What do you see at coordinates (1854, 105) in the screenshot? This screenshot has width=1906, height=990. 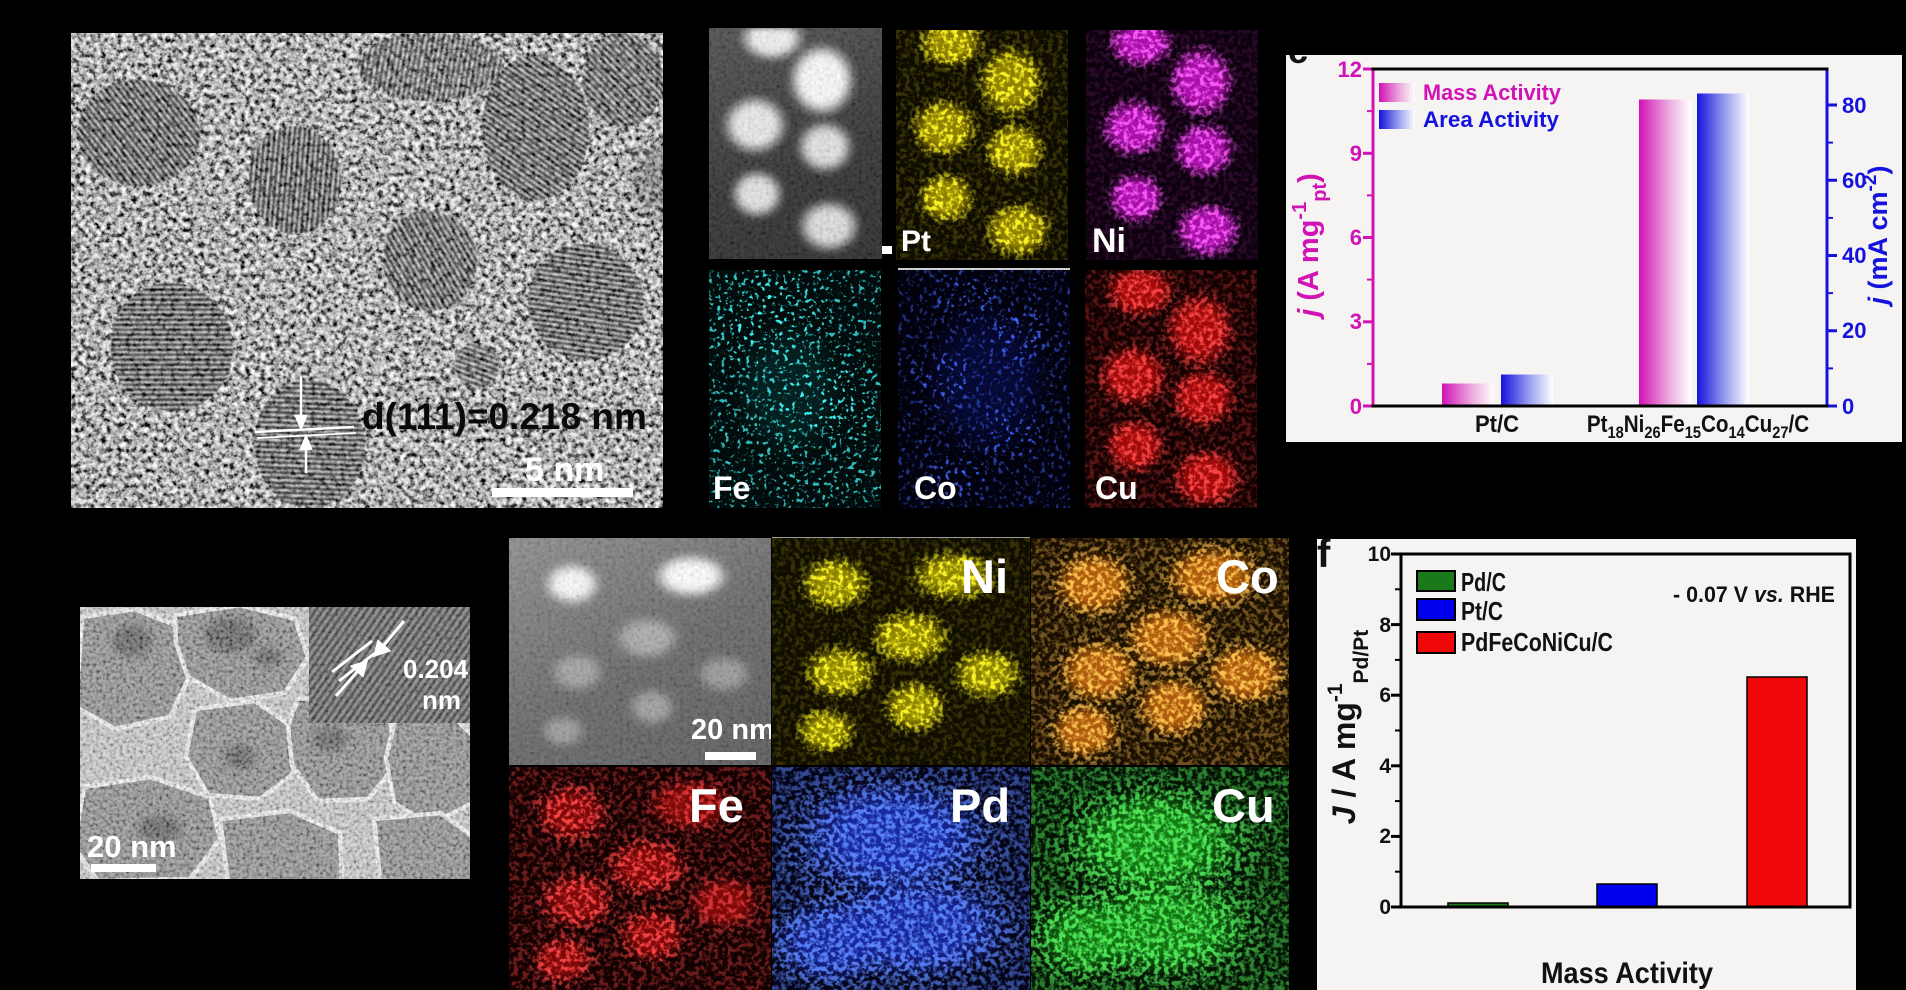 I see `svg-text: 80` at bounding box center [1854, 105].